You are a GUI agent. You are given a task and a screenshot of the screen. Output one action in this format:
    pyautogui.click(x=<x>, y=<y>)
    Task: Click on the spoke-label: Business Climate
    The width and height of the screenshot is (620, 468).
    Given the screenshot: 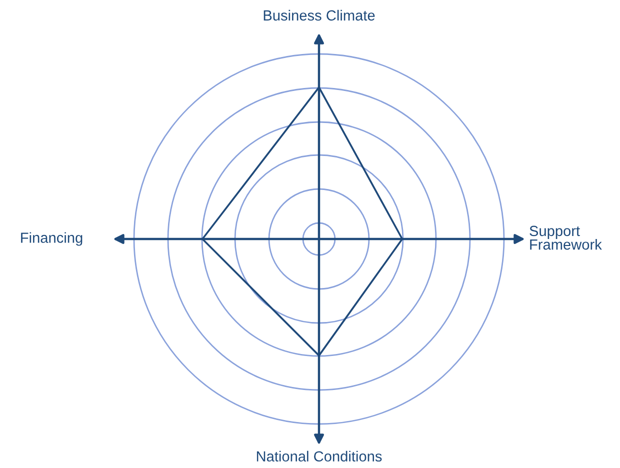 What is the action you would take?
    pyautogui.click(x=319, y=15)
    